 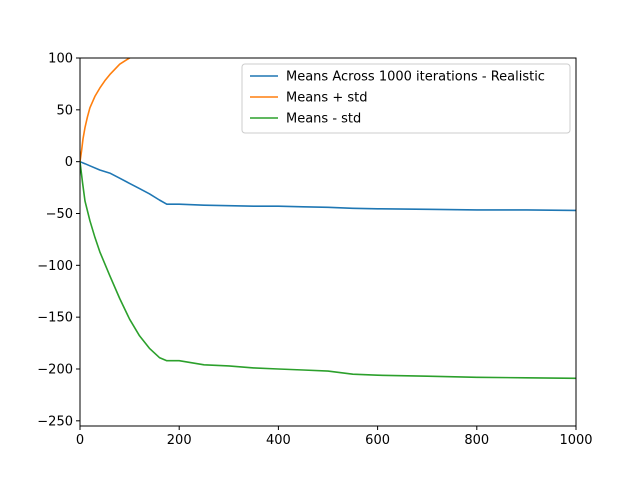 I want to click on x-tick-label: 400, so click(x=278, y=440).